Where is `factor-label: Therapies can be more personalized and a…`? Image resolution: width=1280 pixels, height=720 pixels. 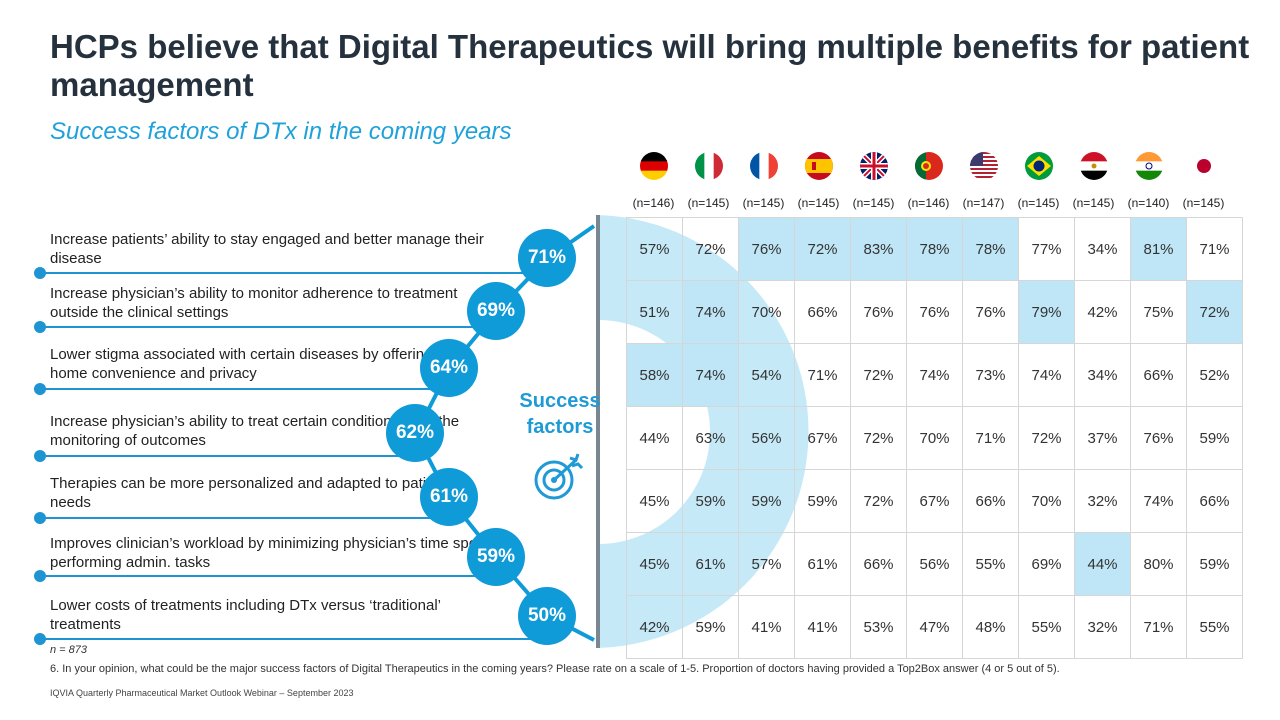 factor-label: Therapies can be more personalized and a… is located at coordinates (254, 493).